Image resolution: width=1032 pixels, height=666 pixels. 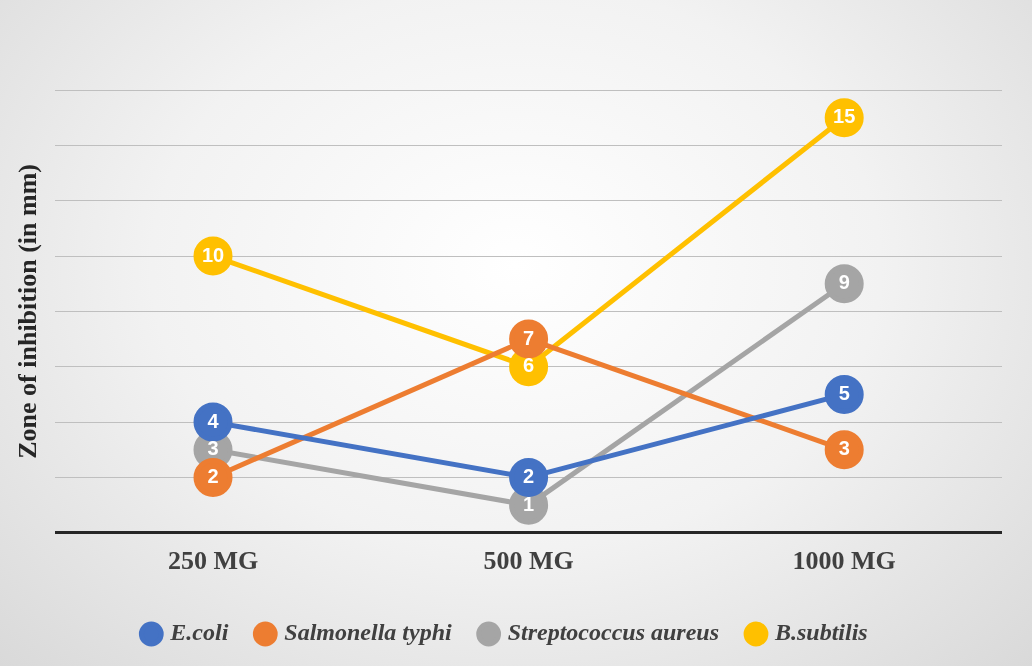 What do you see at coordinates (213, 420) in the screenshot?
I see `data-label: 4` at bounding box center [213, 420].